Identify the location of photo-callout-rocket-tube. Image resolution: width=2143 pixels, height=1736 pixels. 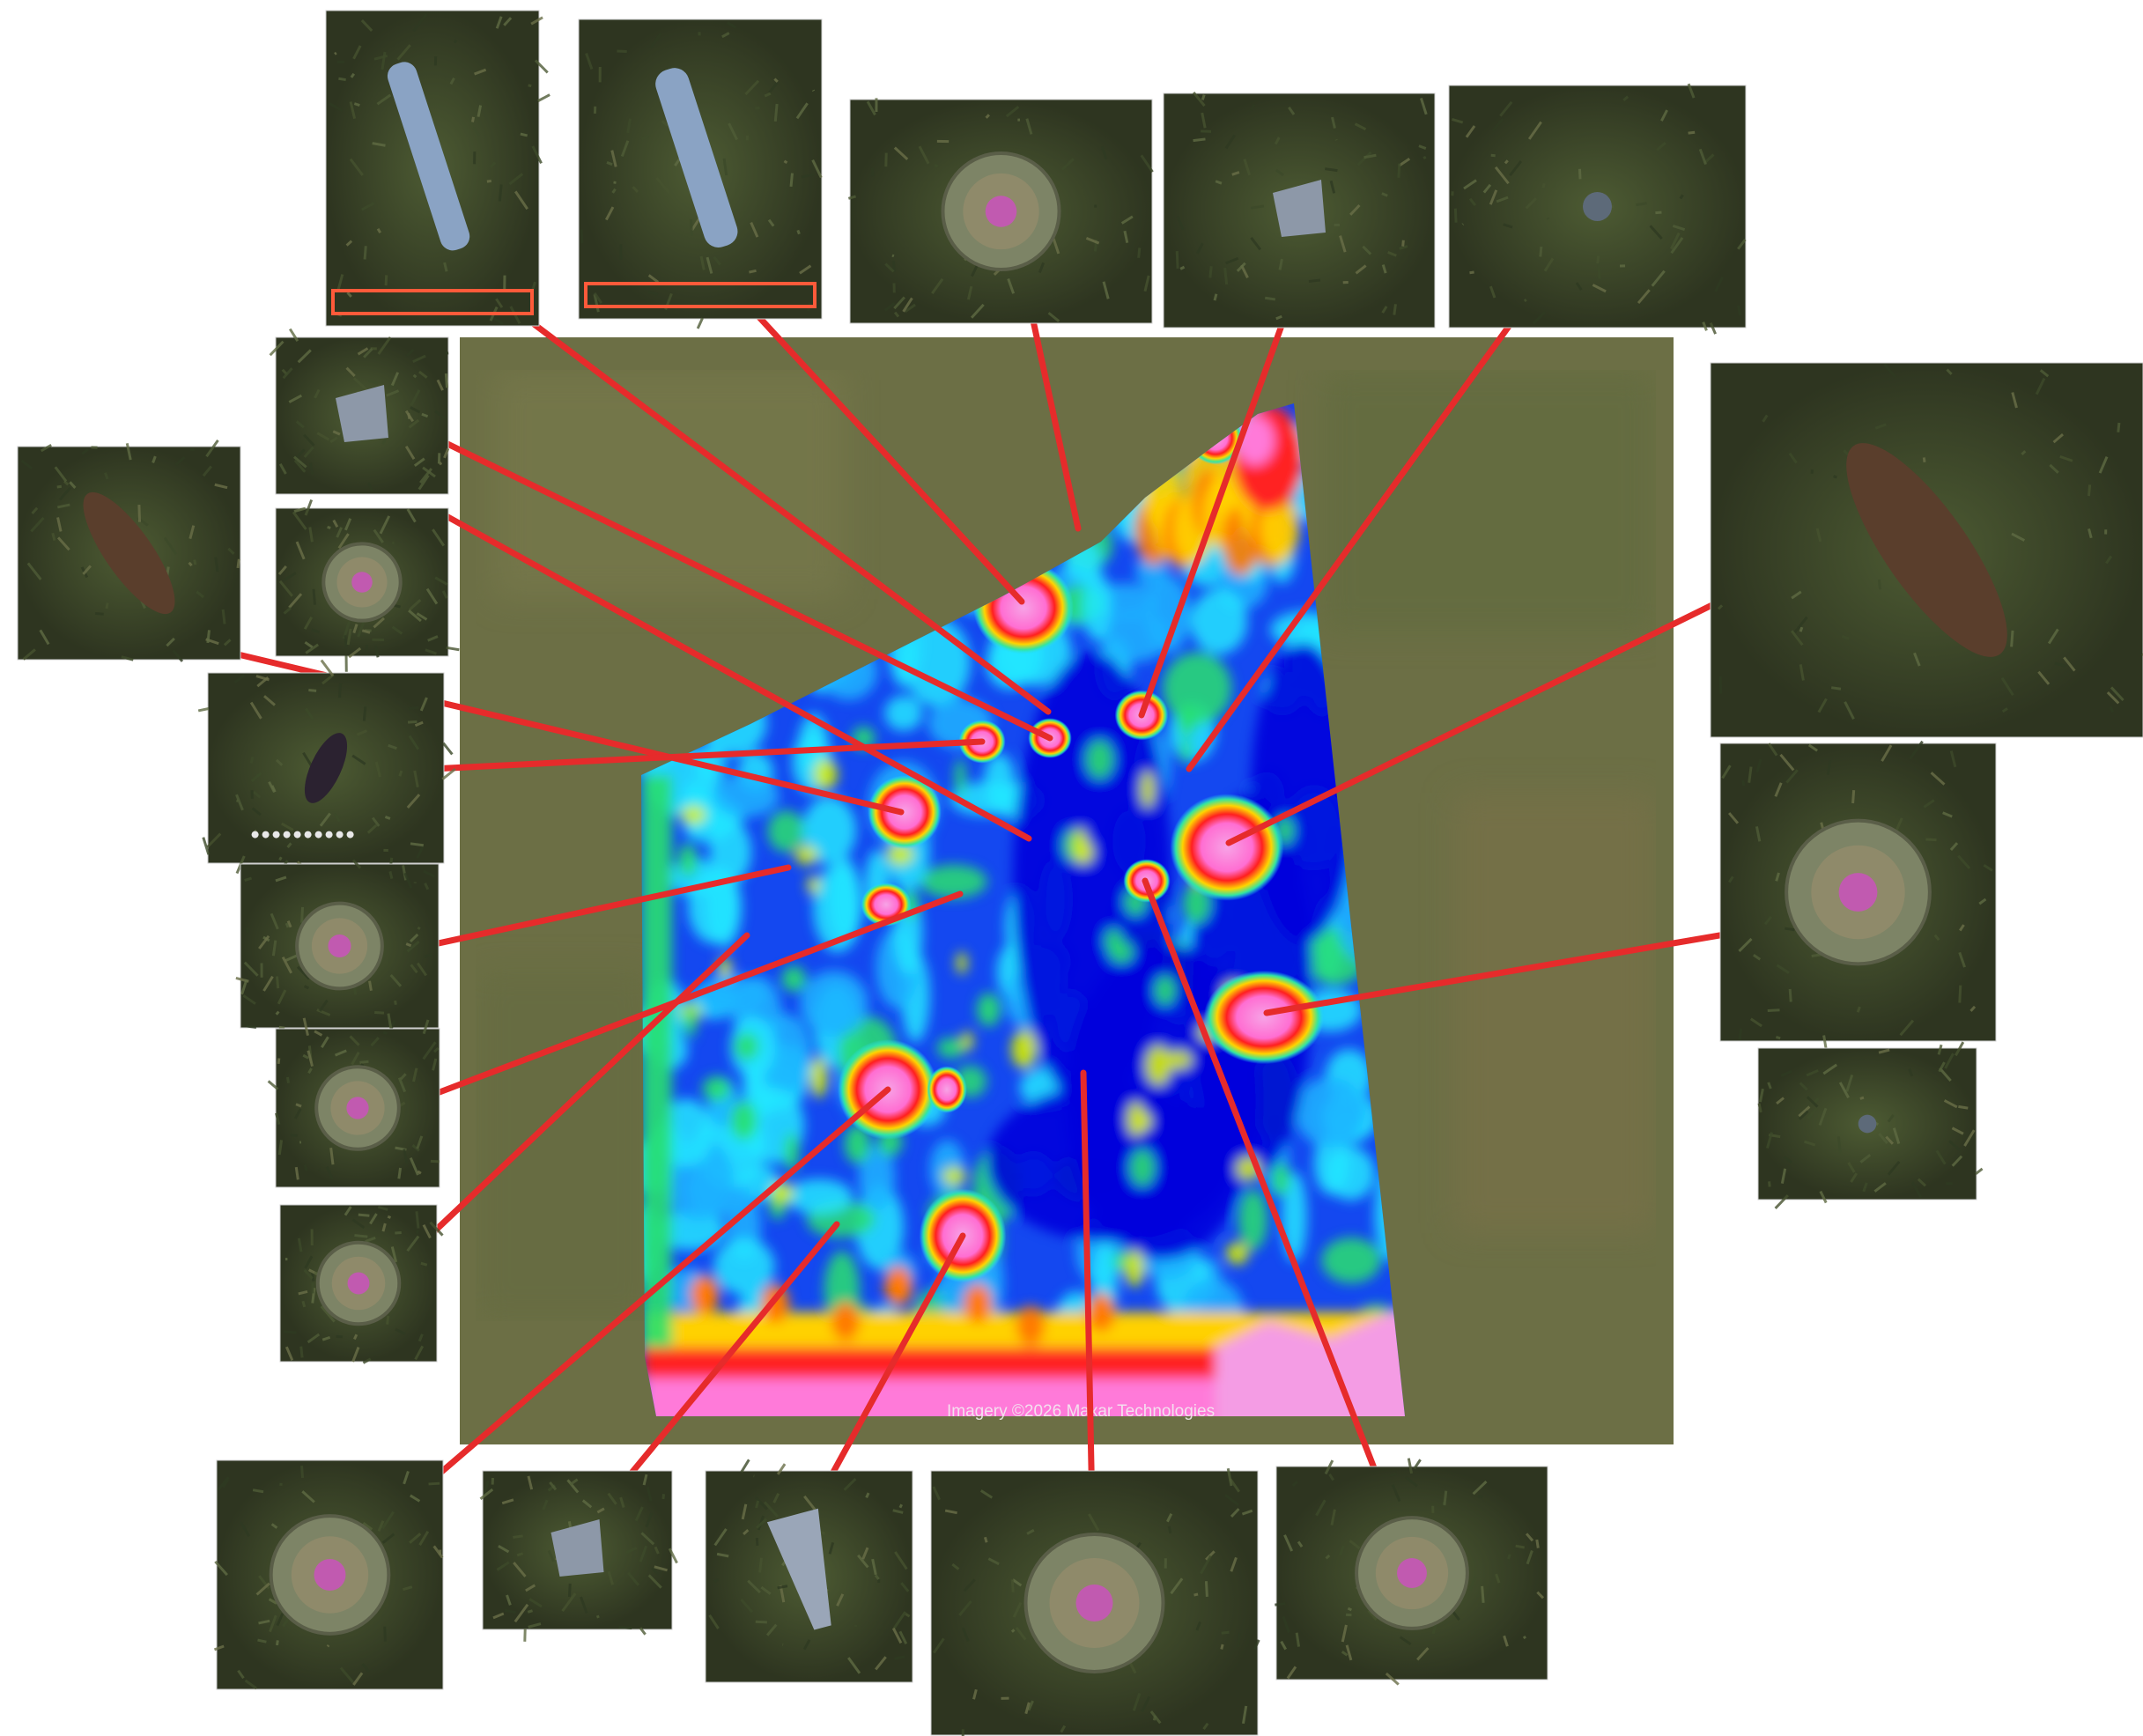
(438, 168).